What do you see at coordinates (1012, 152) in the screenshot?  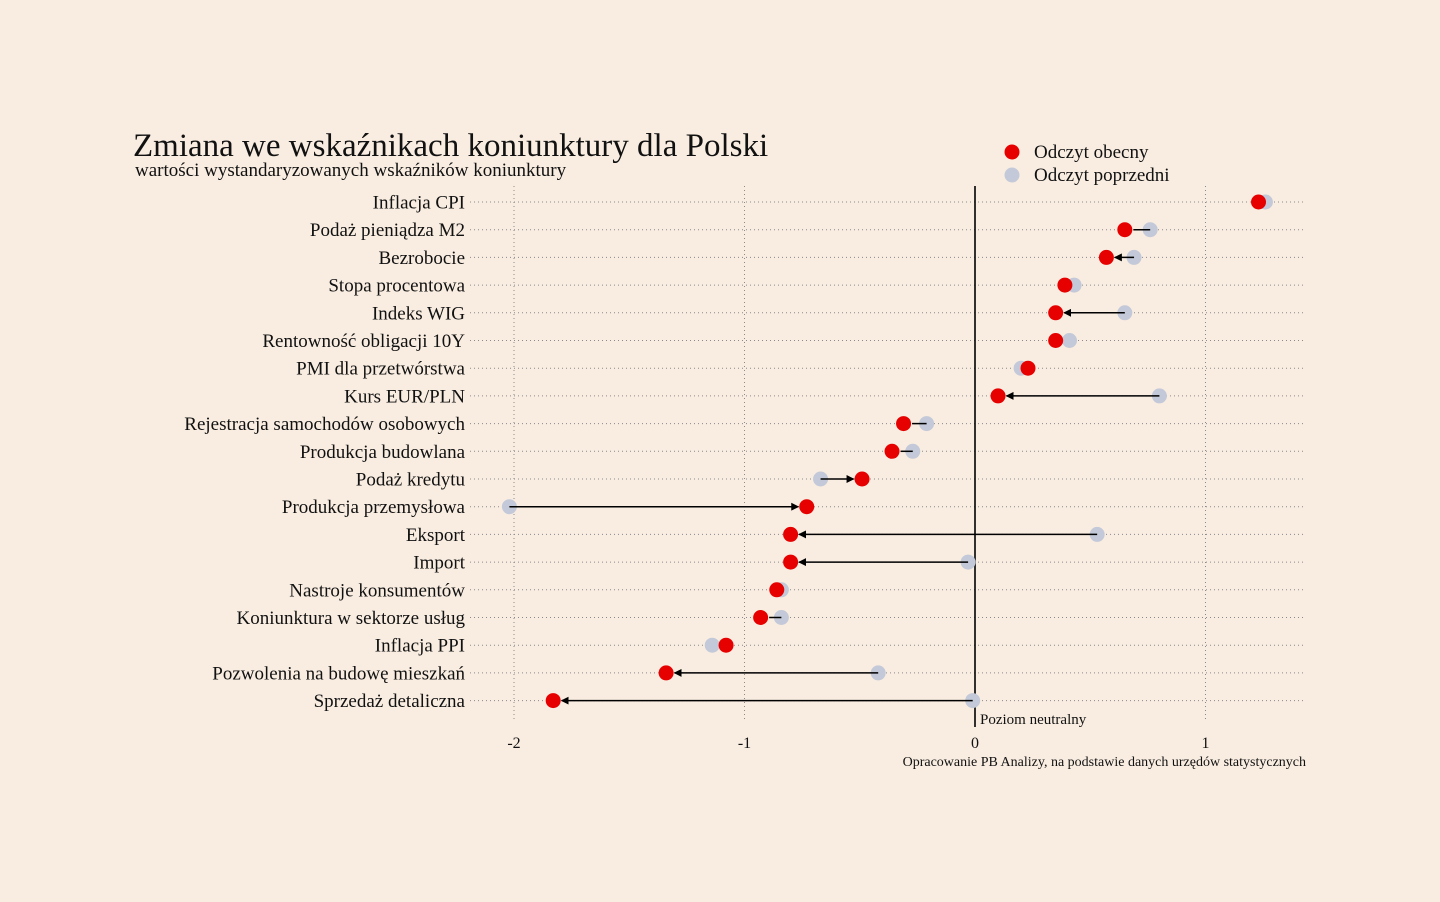 I see `legend-current-marker` at bounding box center [1012, 152].